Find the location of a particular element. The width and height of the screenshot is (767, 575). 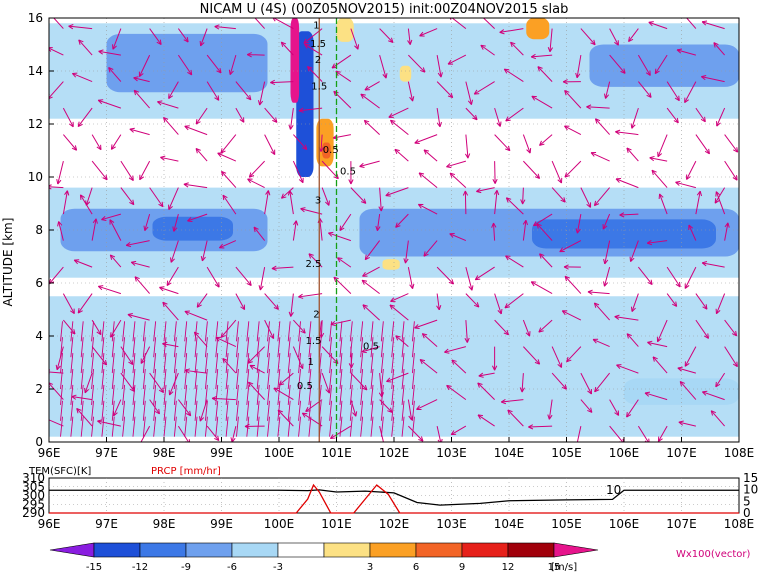

lower-x-tick-0: 96E is located at coordinates (49, 524).